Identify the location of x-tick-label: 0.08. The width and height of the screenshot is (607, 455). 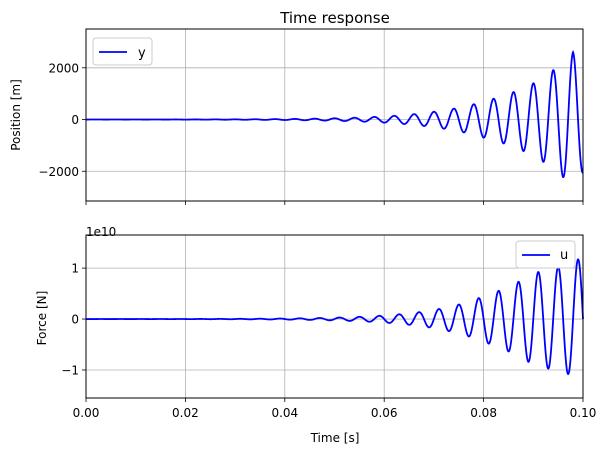
(483, 413).